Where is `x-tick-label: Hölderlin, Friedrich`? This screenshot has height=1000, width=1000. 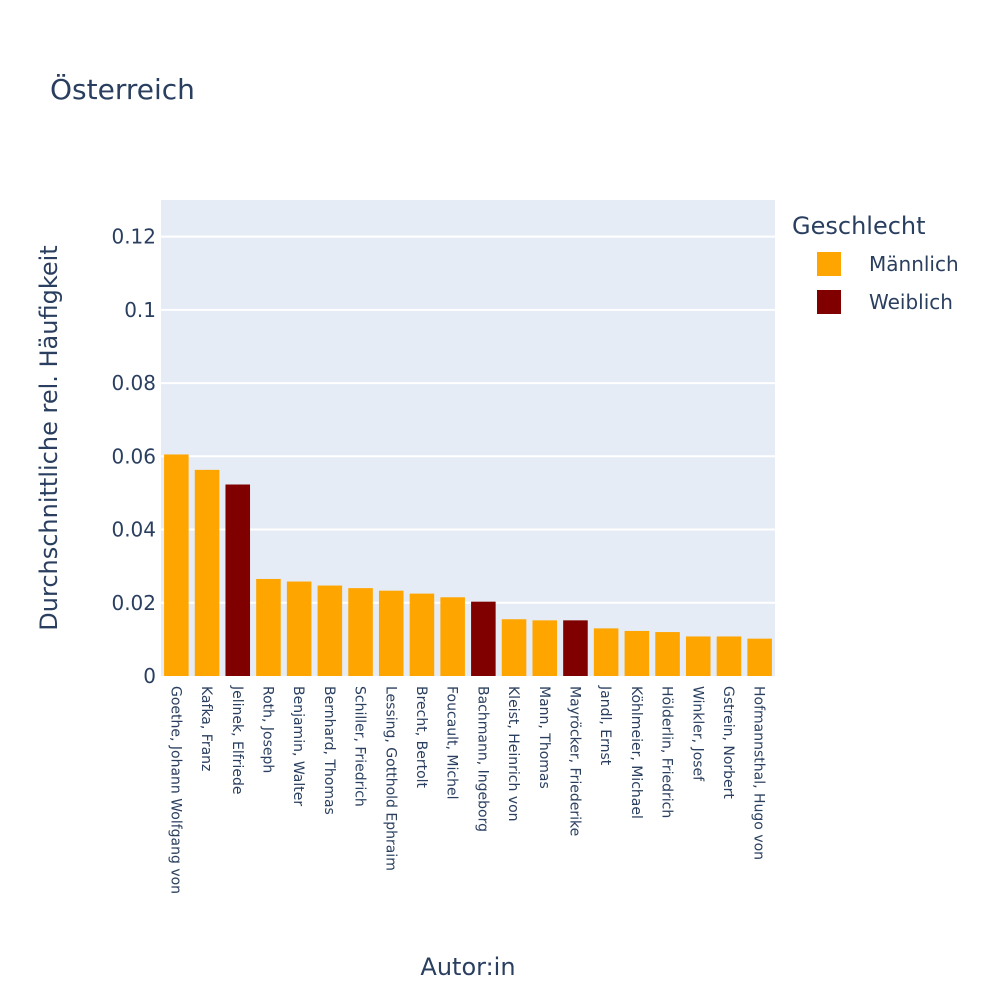 x-tick-label: Hölderlin, Friedrich is located at coordinates (667, 752).